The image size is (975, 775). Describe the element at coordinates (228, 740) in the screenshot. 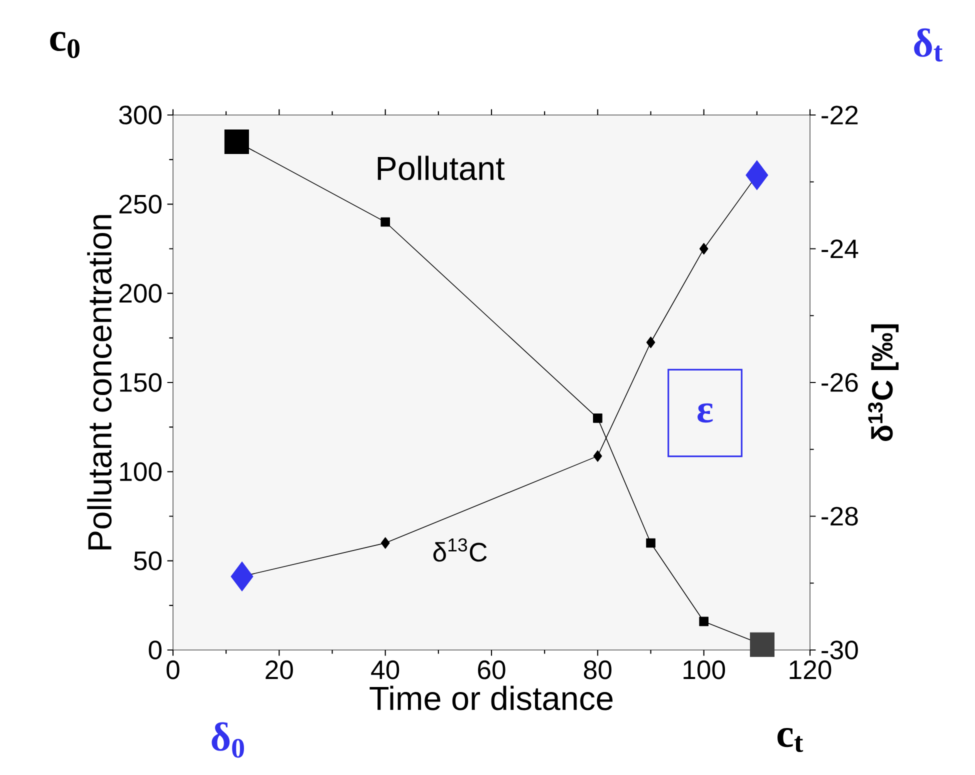

I see `text: δ$_{0}$` at that location.